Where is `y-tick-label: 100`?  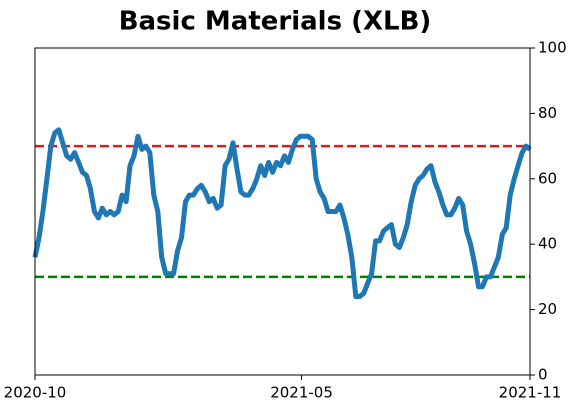
y-tick-label: 100 is located at coordinates (552, 48).